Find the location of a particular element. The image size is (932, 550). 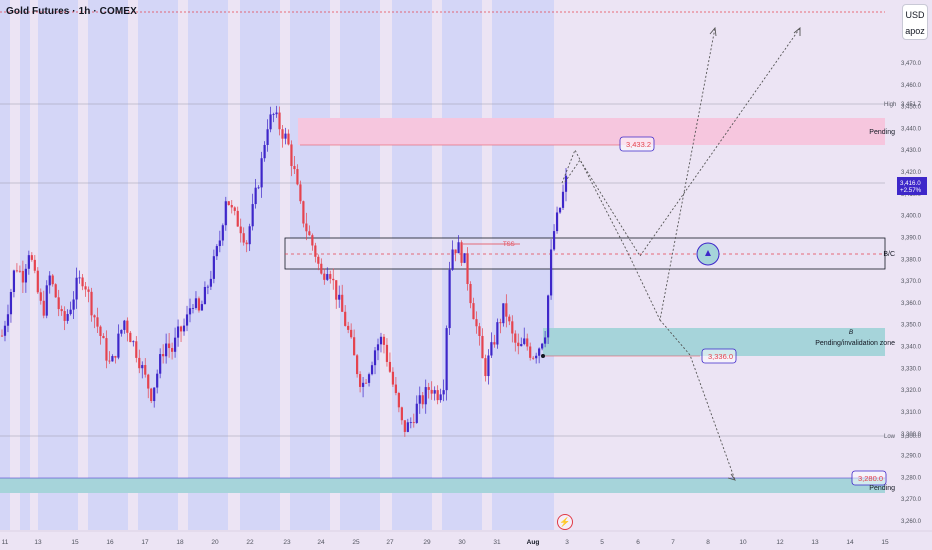

high-label: High is located at coordinates (890, 105).